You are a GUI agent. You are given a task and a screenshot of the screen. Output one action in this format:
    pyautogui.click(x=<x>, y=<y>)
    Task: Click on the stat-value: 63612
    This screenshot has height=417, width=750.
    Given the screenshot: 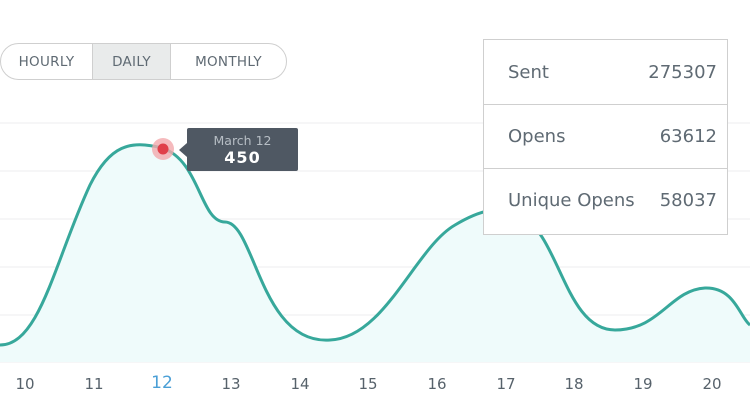 What is the action you would take?
    pyautogui.click(x=688, y=136)
    